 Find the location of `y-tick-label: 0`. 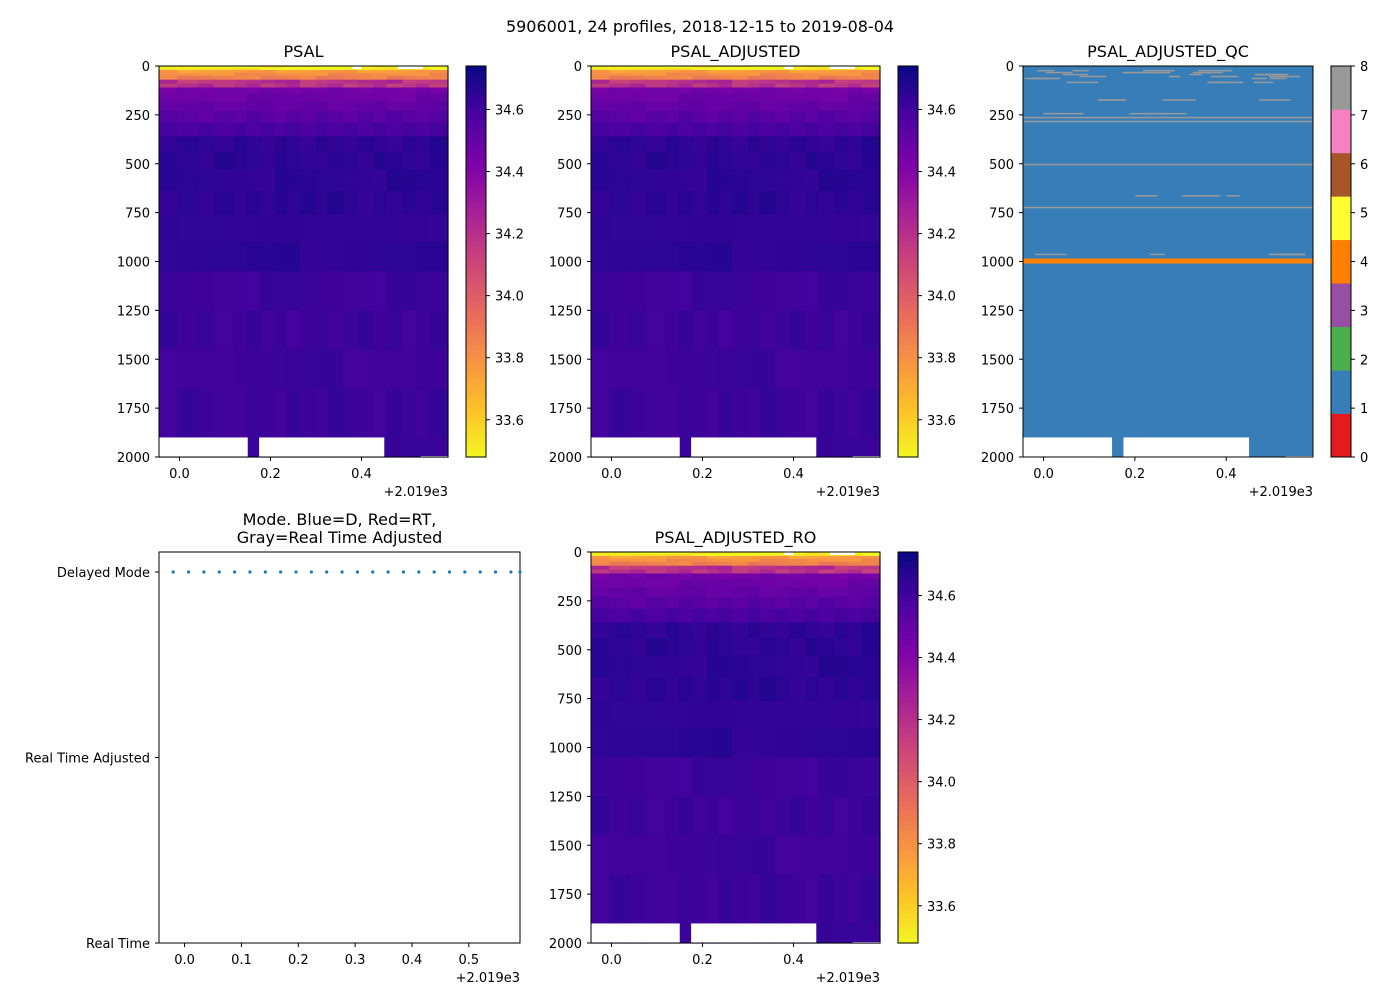

y-tick-label: 0 is located at coordinates (578, 553).